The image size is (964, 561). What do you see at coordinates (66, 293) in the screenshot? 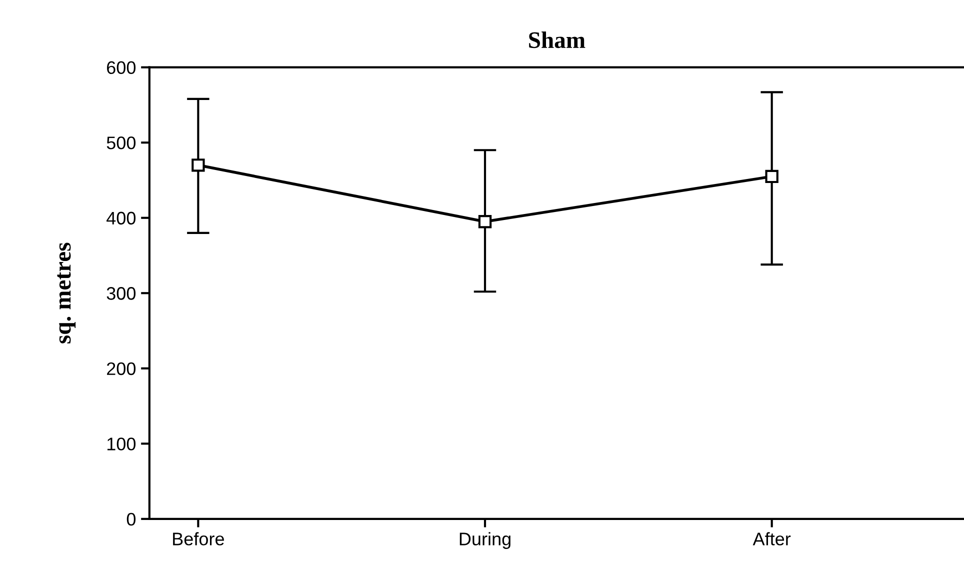
I see `y-axis-title: sq. metres` at bounding box center [66, 293].